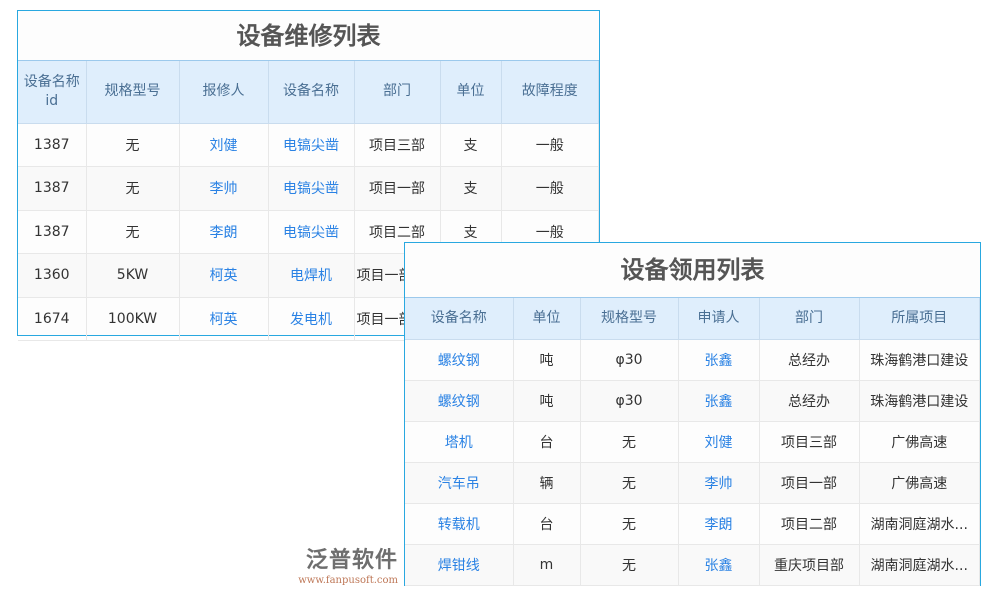  I want to click on cell-link: 电焊机, so click(311, 275).